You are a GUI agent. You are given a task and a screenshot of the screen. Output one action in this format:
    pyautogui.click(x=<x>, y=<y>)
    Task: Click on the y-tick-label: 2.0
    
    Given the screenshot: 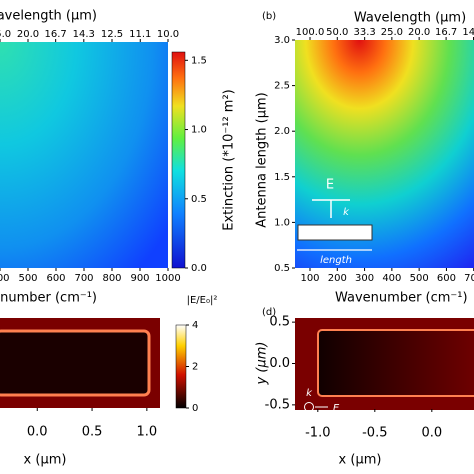 What is the action you would take?
    pyautogui.click(x=282, y=131)
    